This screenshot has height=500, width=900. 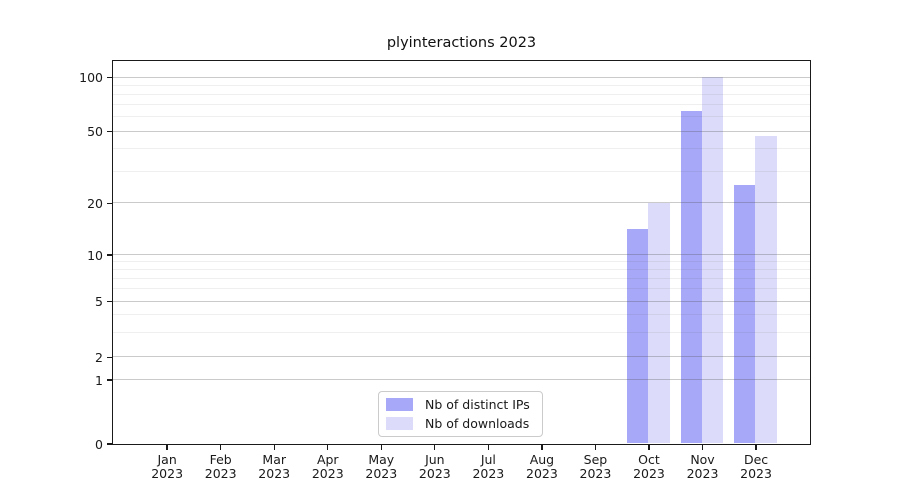 What do you see at coordinates (637, 336) in the screenshot?
I see `bar-distinct-ips-oct` at bounding box center [637, 336].